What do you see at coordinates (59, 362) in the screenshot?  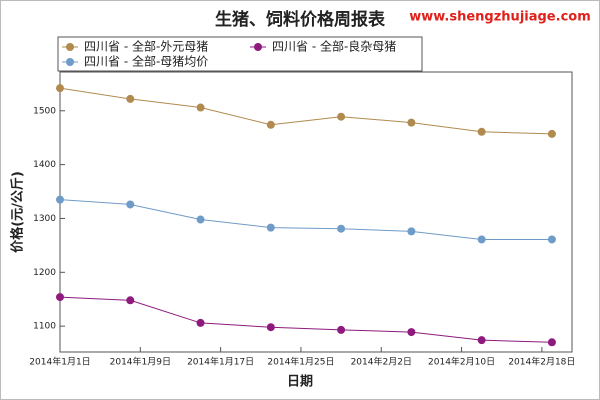 I see `x-tick-label: 2014年1月1日` at bounding box center [59, 362].